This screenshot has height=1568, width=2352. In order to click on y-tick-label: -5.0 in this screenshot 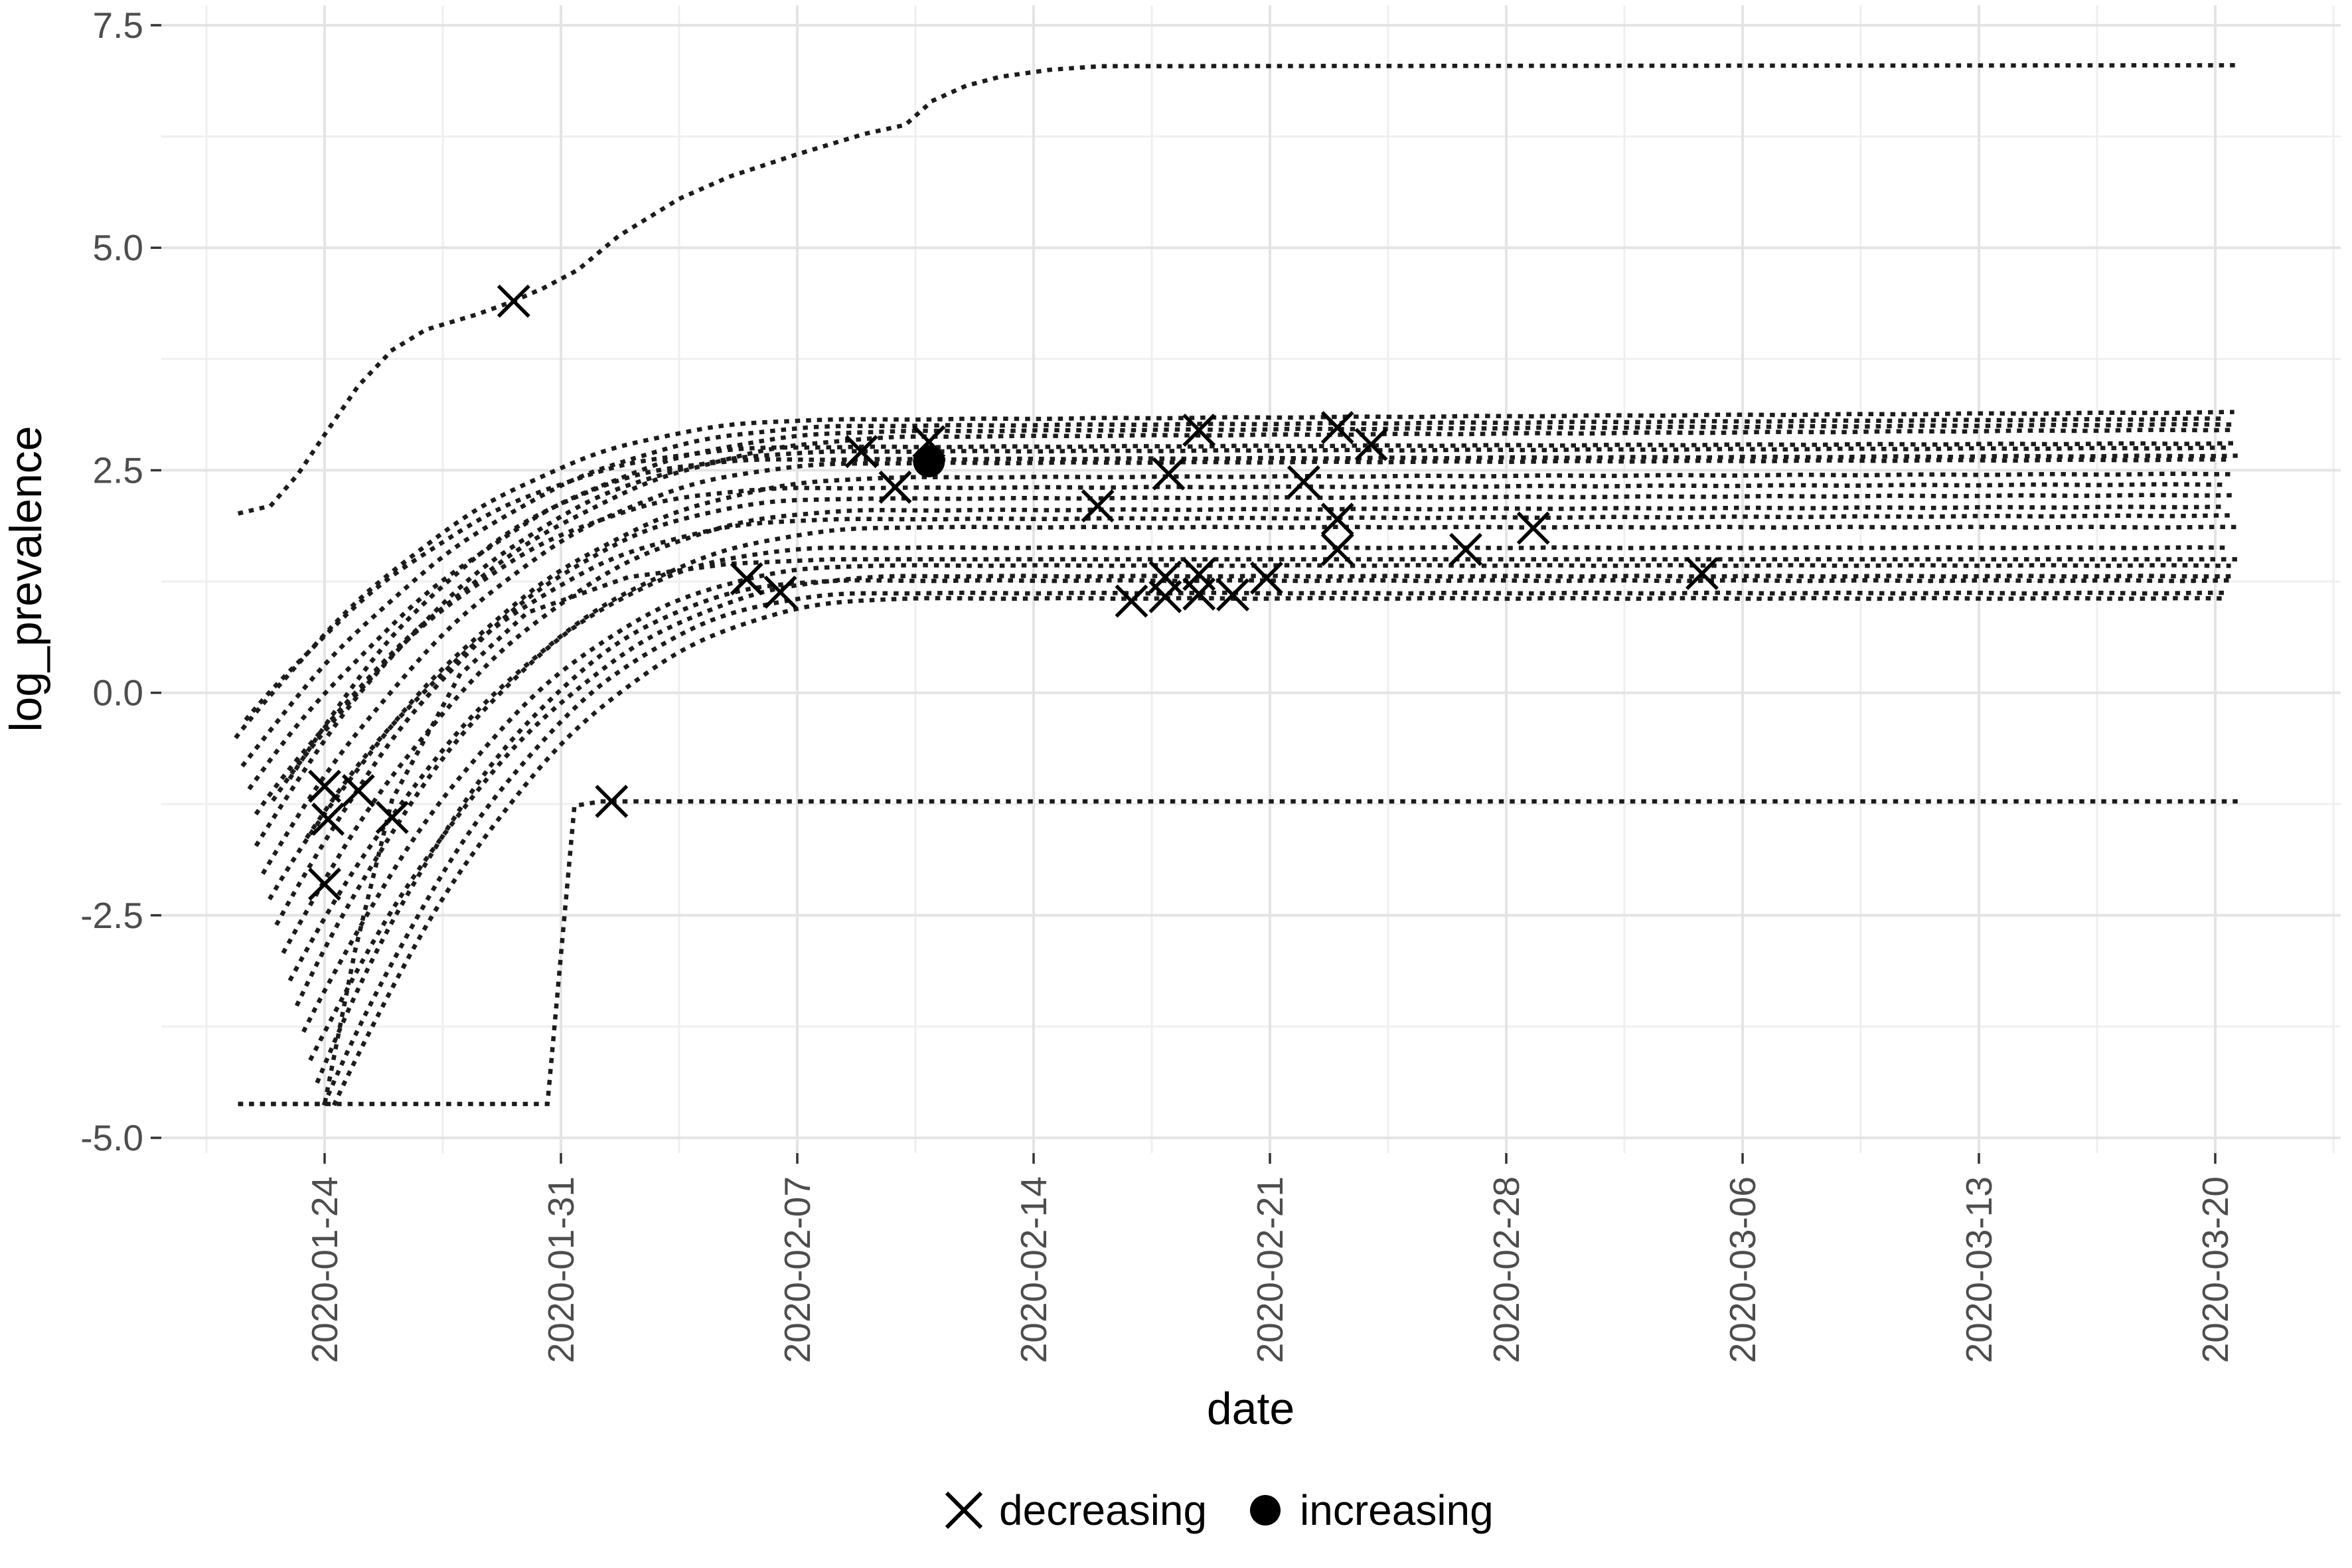, I will do `click(111, 1138)`.